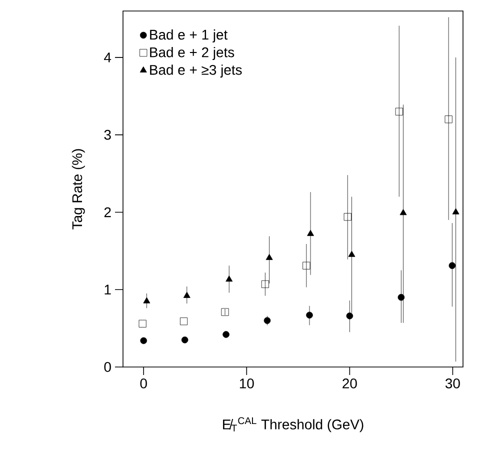  I want to click on x-tick-label: 10, so click(247, 383).